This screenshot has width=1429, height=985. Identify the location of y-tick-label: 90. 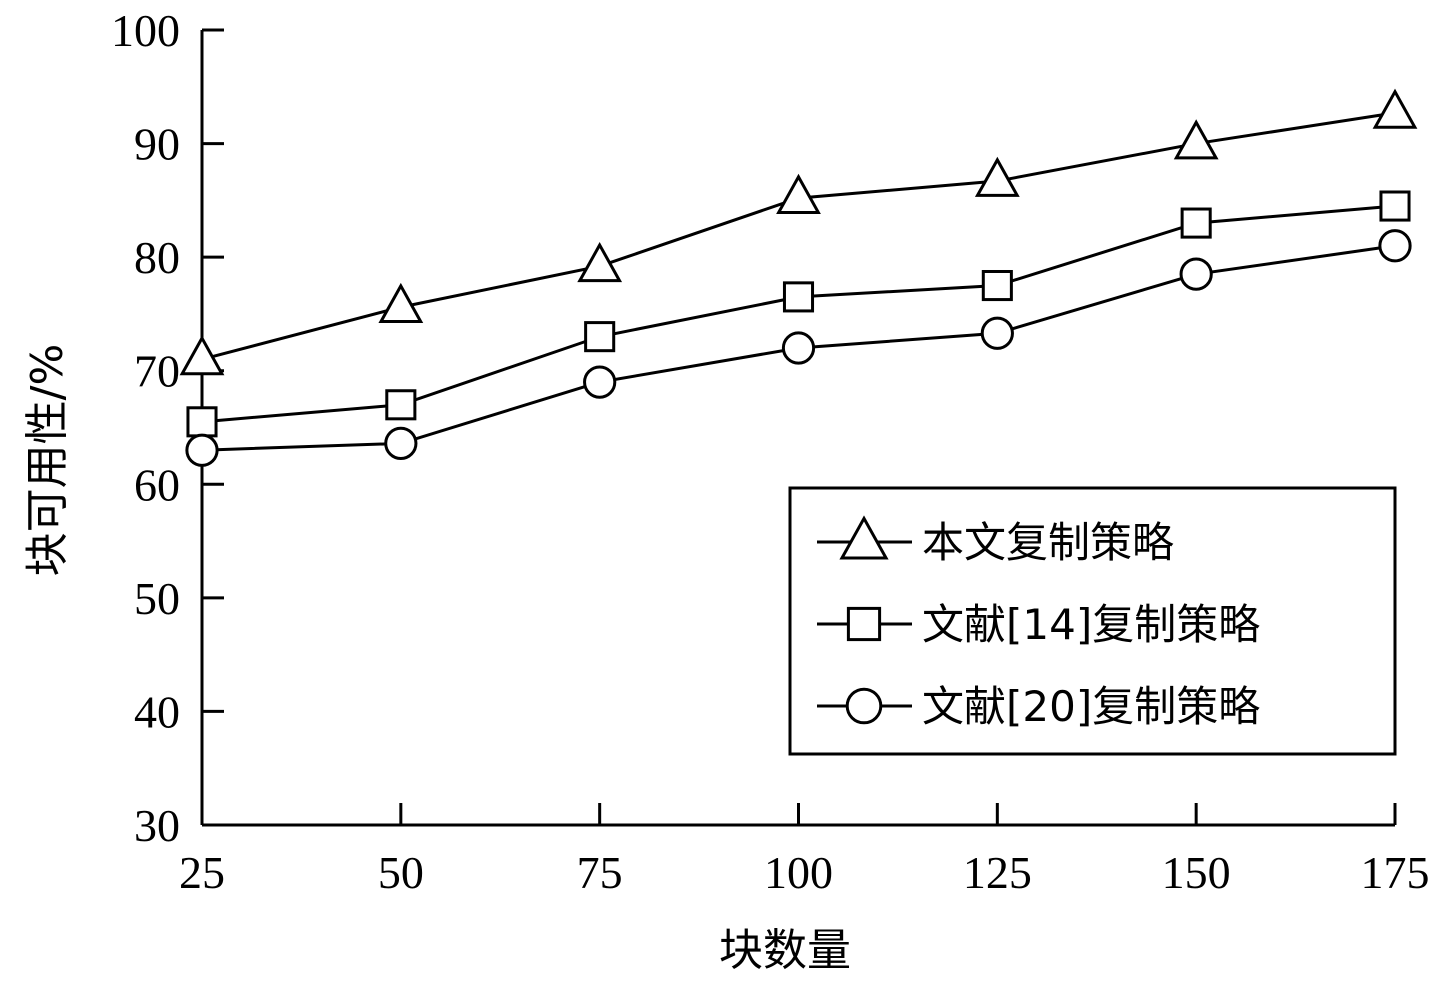
(157, 144).